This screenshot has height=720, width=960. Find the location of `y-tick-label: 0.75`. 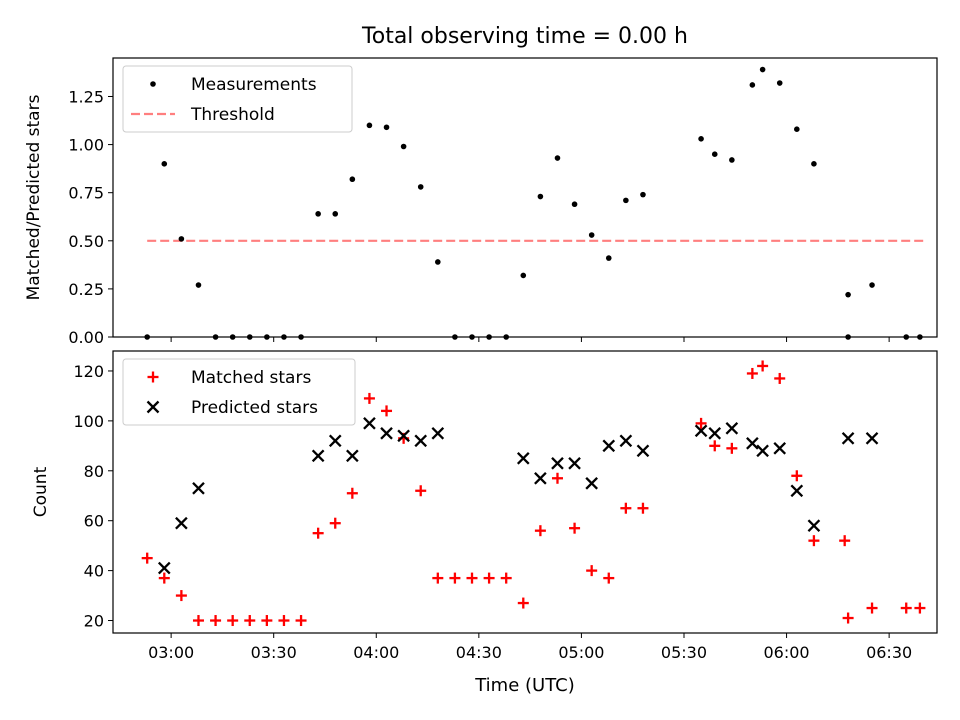

y-tick-label: 0.75 is located at coordinates (86, 193).